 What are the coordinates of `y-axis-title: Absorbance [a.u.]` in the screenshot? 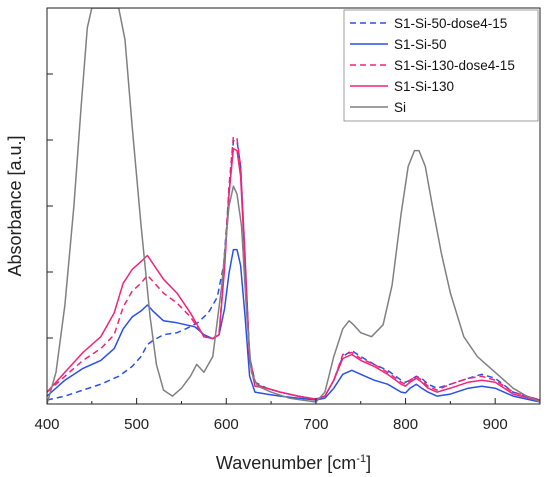 It's located at (15, 205).